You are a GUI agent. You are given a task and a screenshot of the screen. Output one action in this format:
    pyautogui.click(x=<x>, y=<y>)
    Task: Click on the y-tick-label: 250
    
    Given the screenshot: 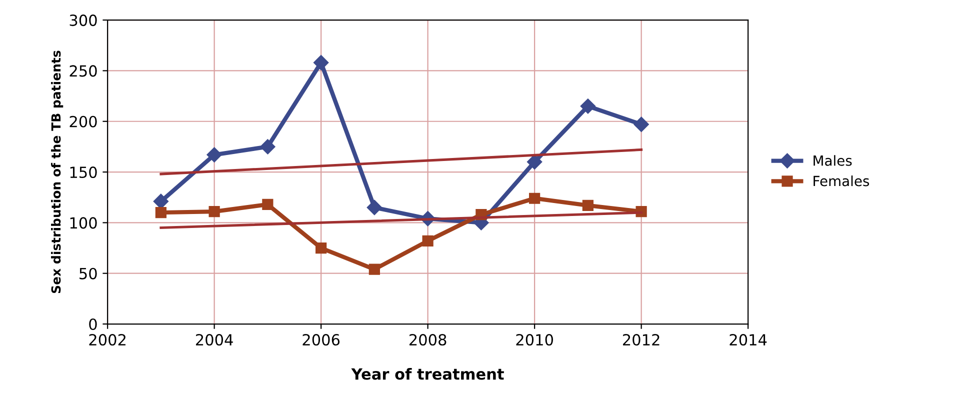 What is the action you would take?
    pyautogui.click(x=83, y=71)
    